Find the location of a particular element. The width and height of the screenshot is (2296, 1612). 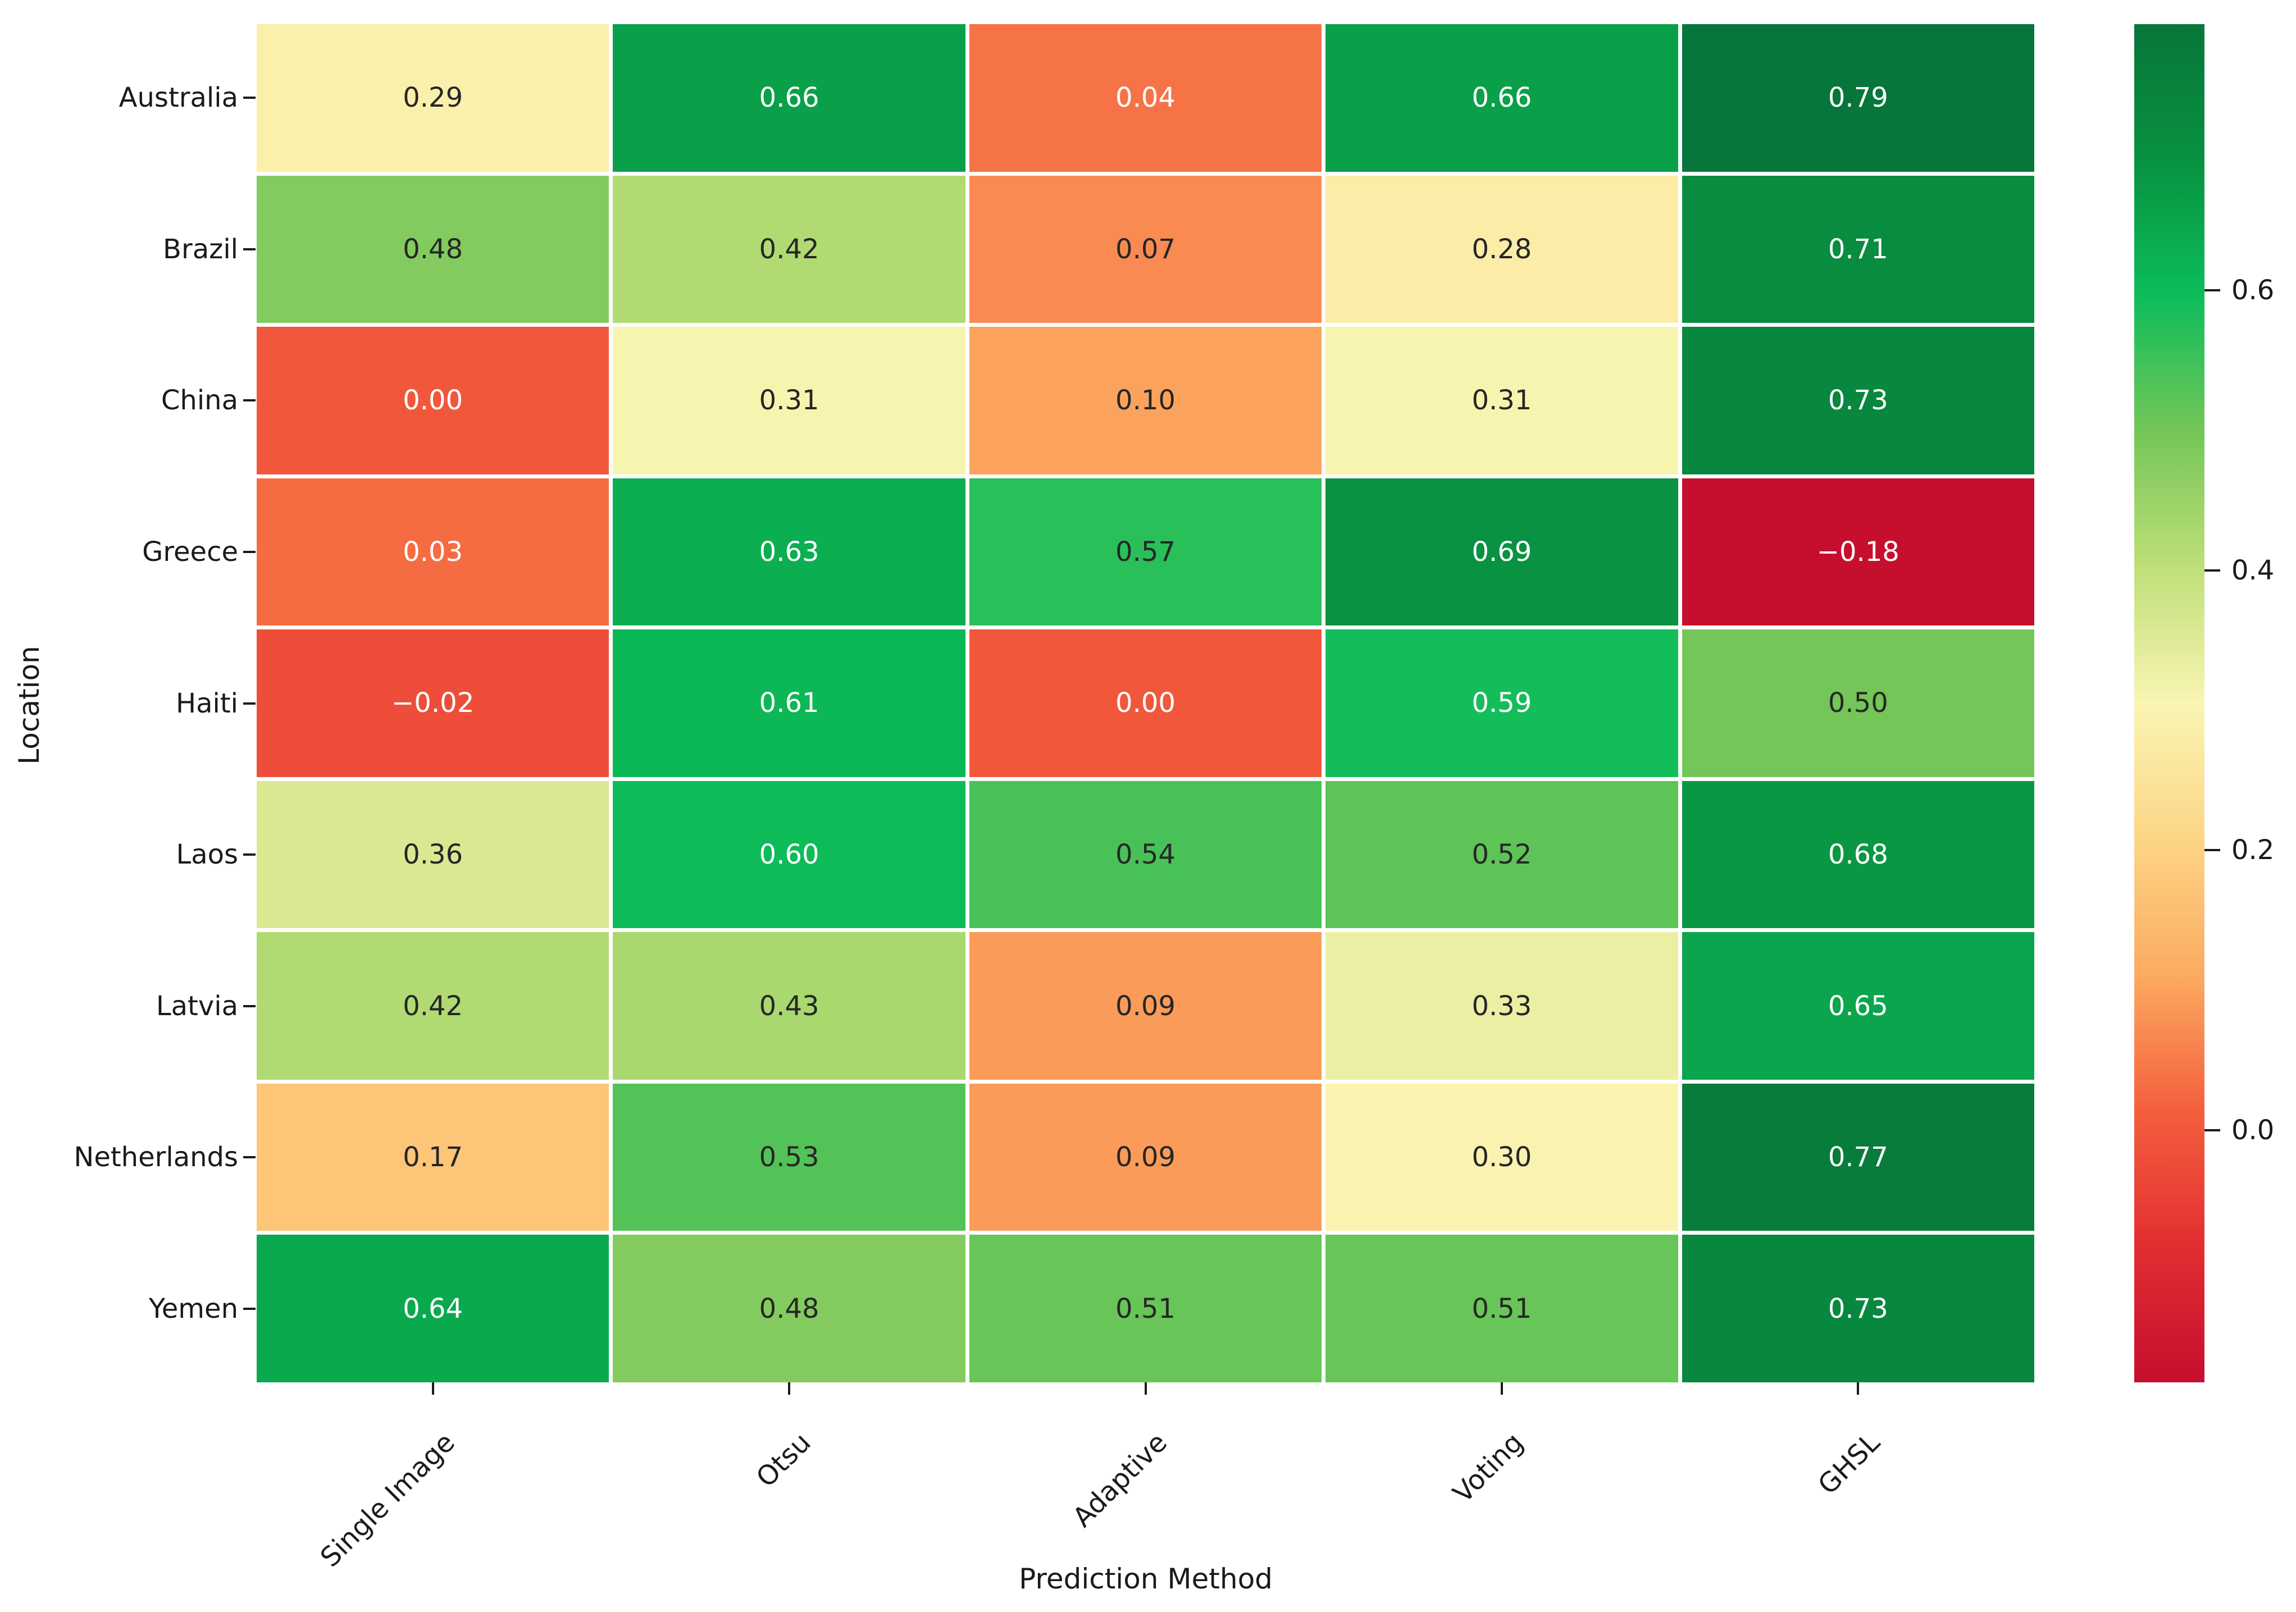

cell-value: 0.07 is located at coordinates (1145, 249).